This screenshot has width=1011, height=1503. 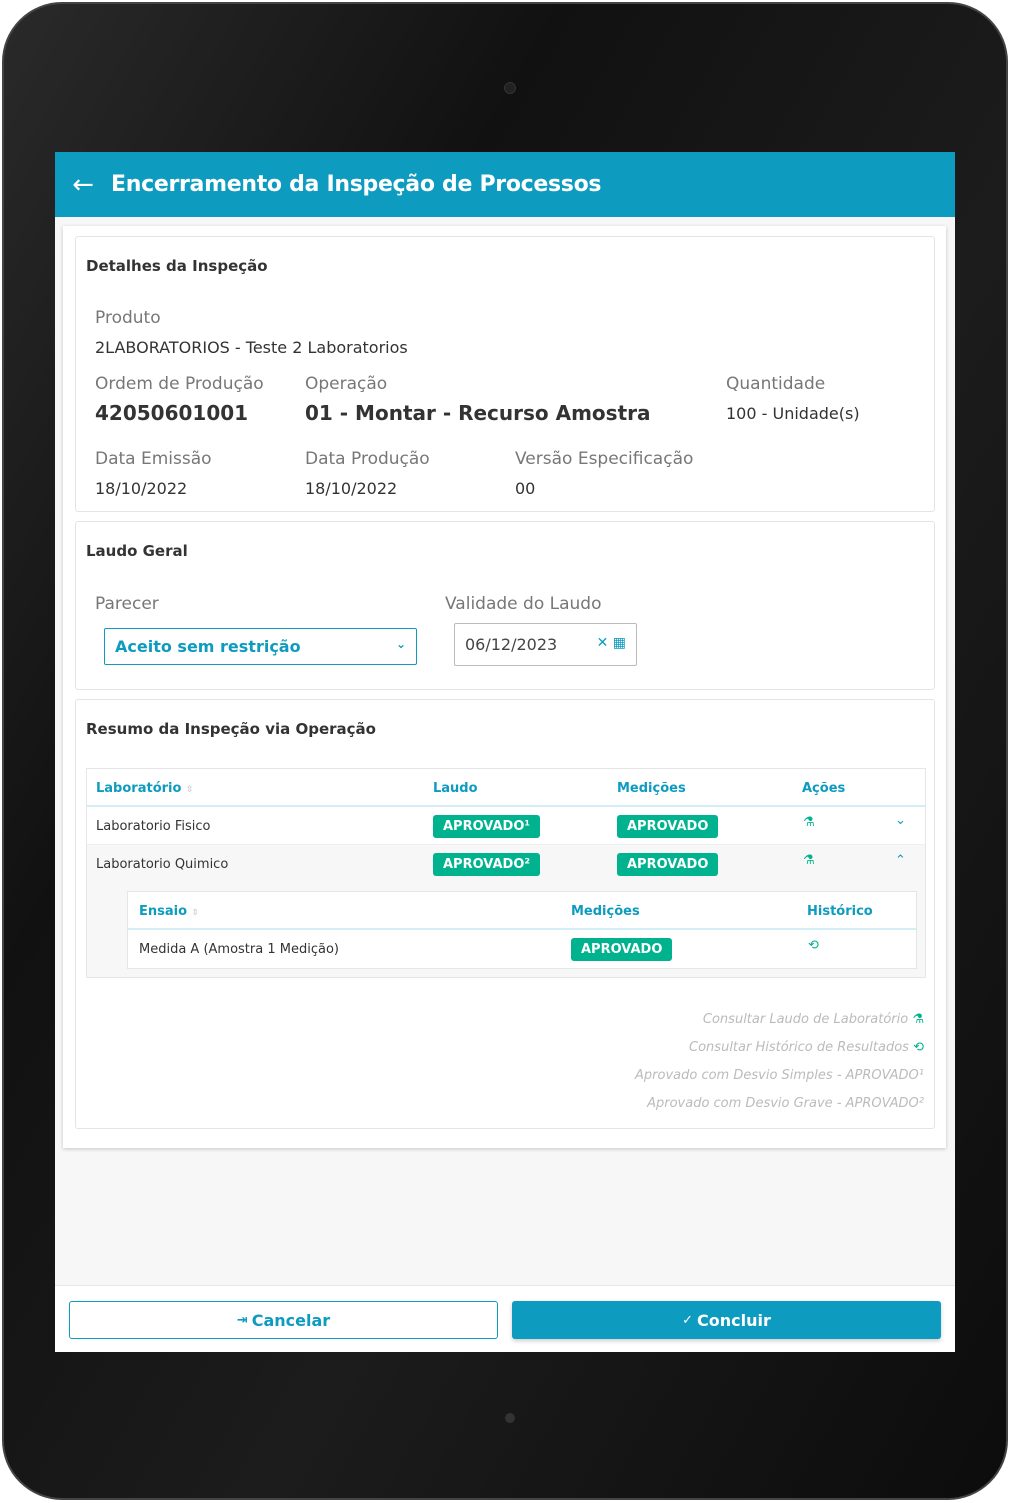 I want to click on footer-bar: ⇥ Cancelar ✓ Concluir, so click(x=505, y=1318).